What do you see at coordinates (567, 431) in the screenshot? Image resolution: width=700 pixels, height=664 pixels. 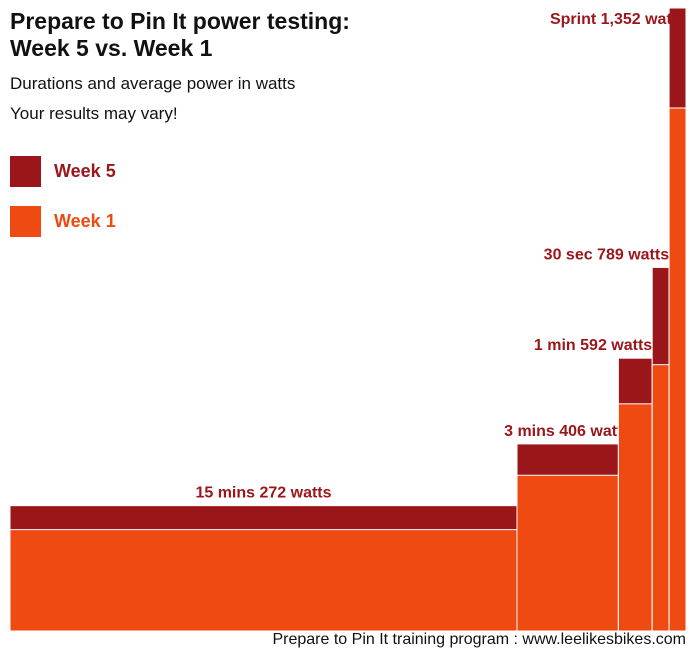 I see `bar-label-1: 3 mins 406 watts` at bounding box center [567, 431].